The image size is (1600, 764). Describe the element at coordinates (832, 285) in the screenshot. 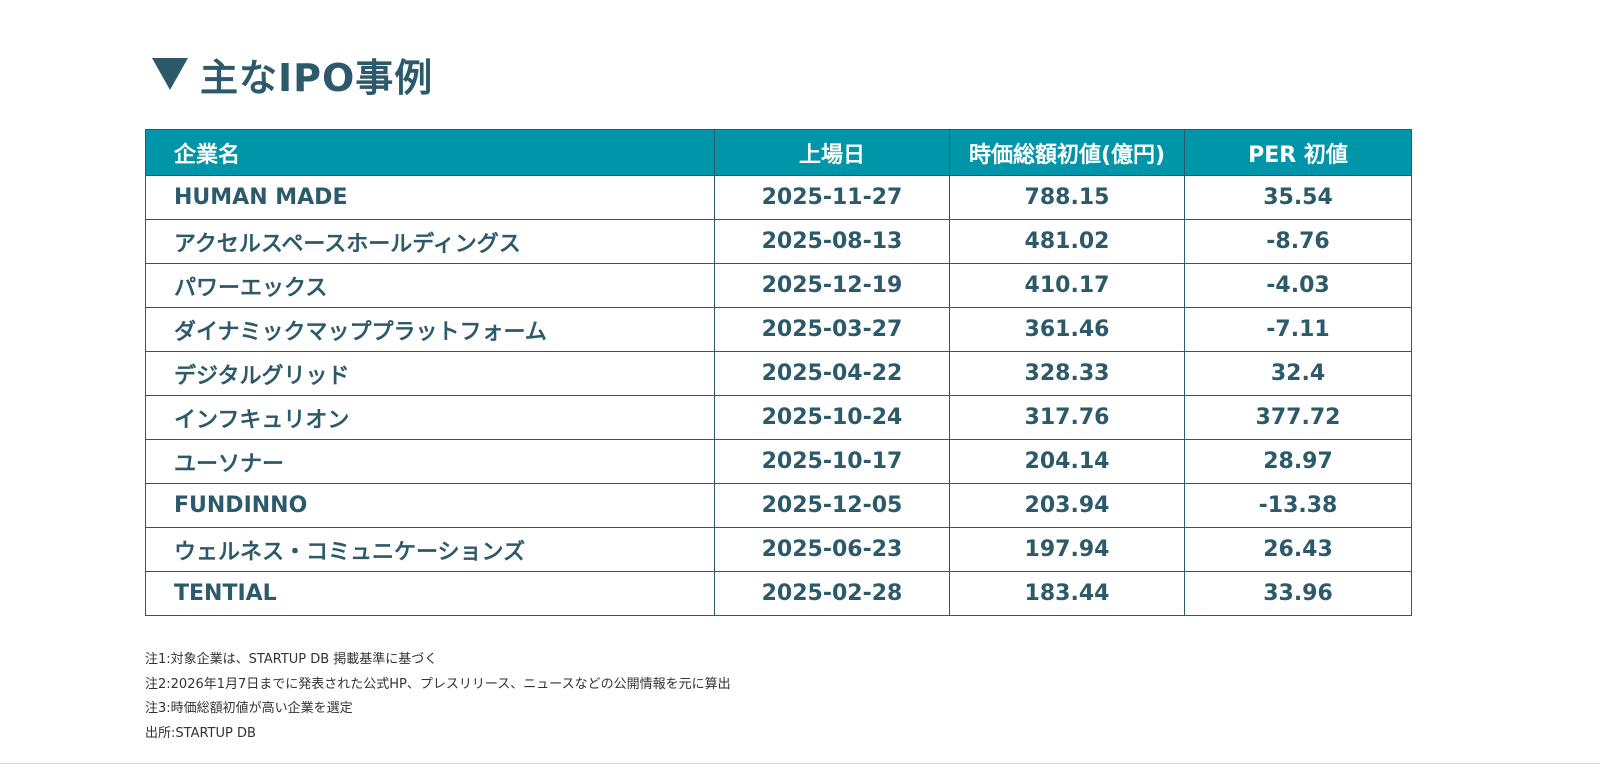

I see `listing-date-cell: 2025-12-19` at that location.